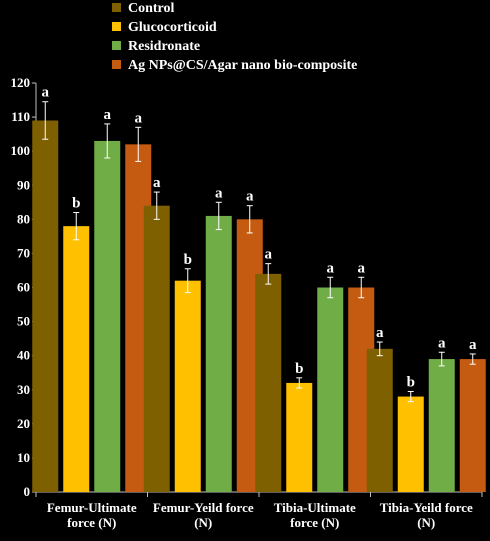 This screenshot has width=490, height=541. Describe the element at coordinates (23, 355) in the screenshot. I see `y-tick-label: 40` at that location.